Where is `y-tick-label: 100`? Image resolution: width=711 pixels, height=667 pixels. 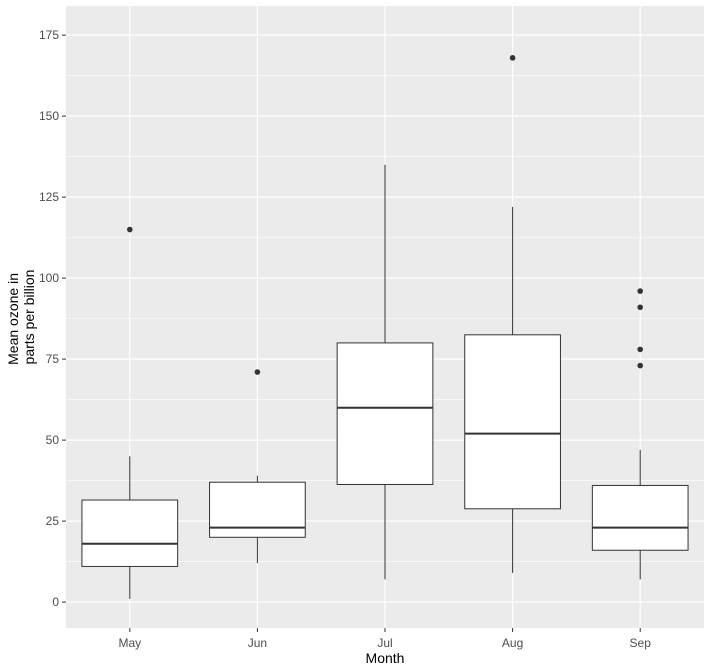 y-tick-label: 100 is located at coordinates (49, 278).